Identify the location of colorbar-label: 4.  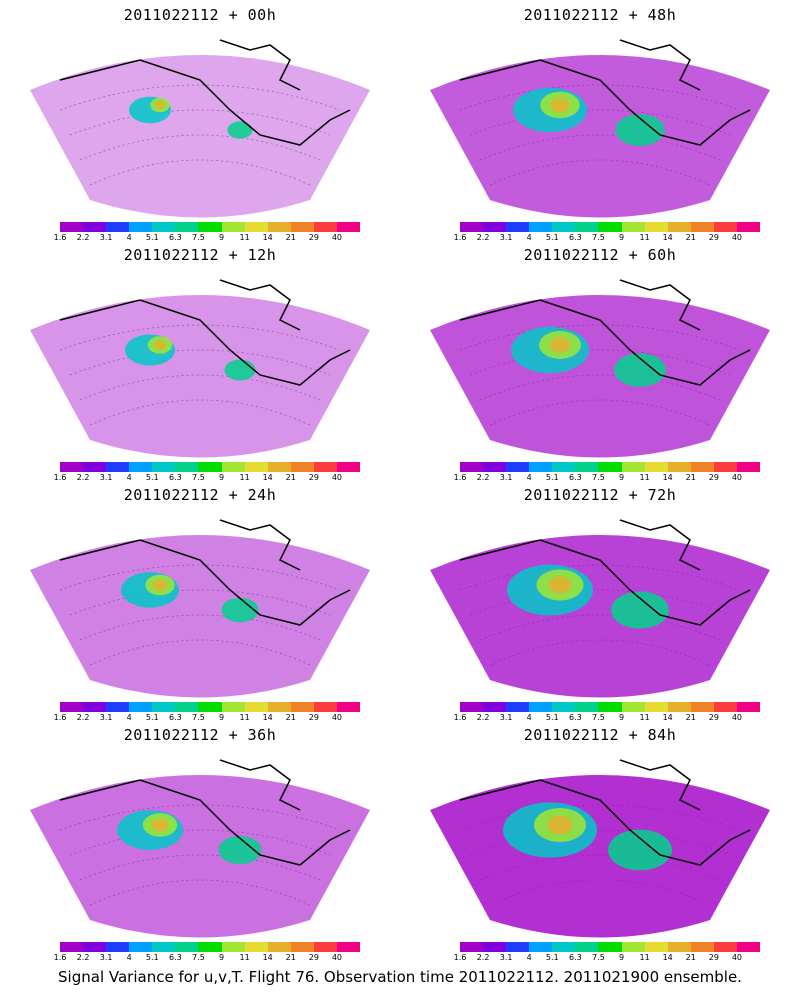
(129, 717).